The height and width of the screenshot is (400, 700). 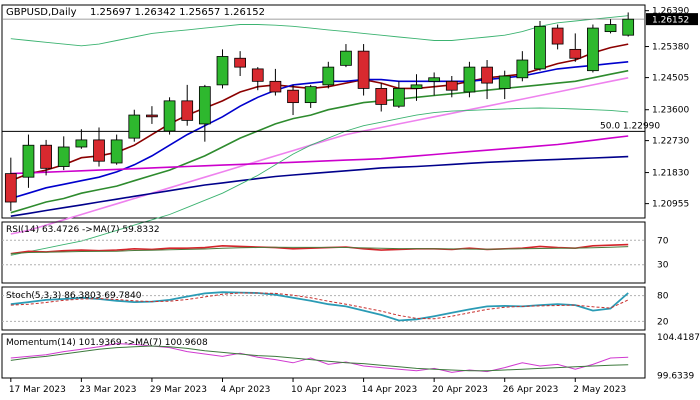 I want to click on time-tick-label: 23 Mar 2023, so click(x=107, y=390).